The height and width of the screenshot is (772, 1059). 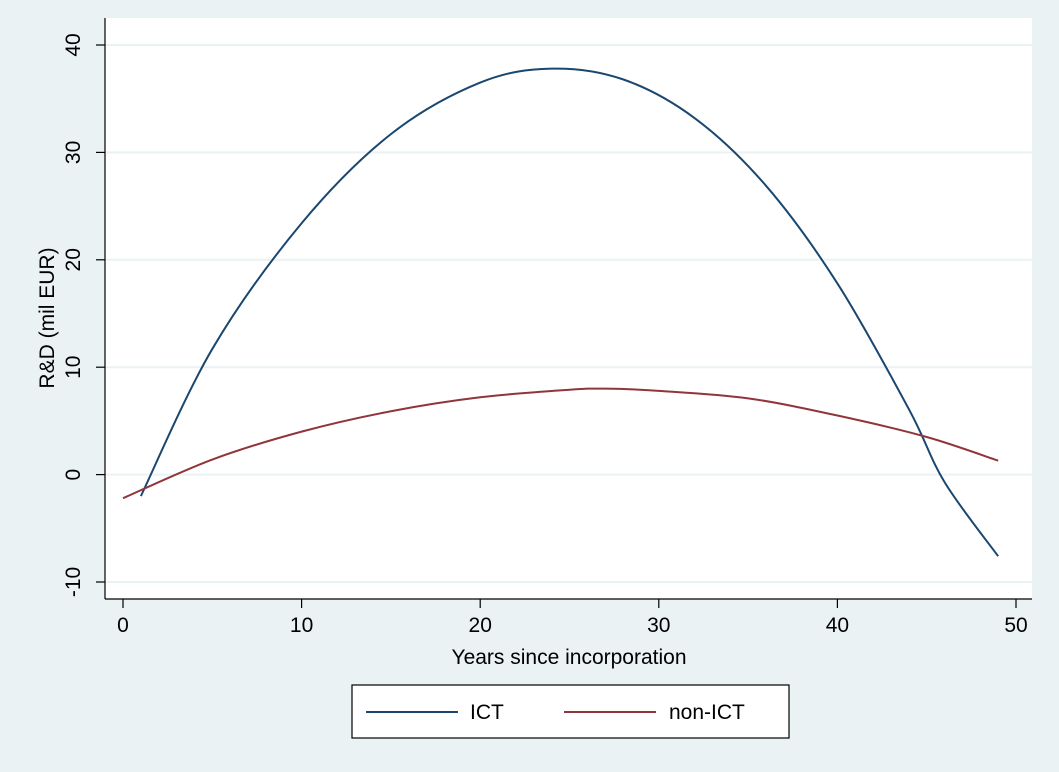 What do you see at coordinates (123, 625) in the screenshot?
I see `x-tick-label: 0` at bounding box center [123, 625].